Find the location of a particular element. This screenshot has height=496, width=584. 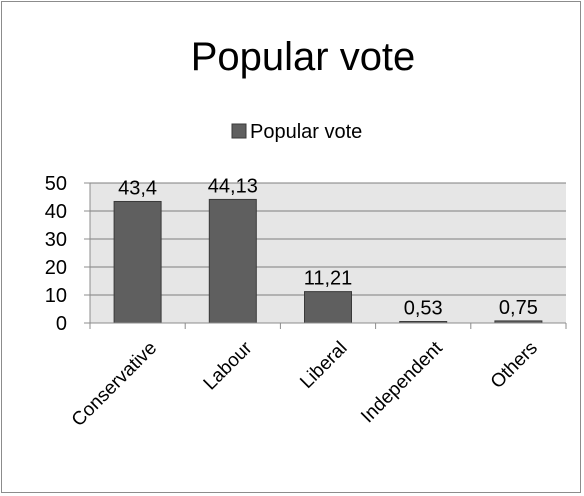

y-tick-label: 50 is located at coordinates (56, 184).